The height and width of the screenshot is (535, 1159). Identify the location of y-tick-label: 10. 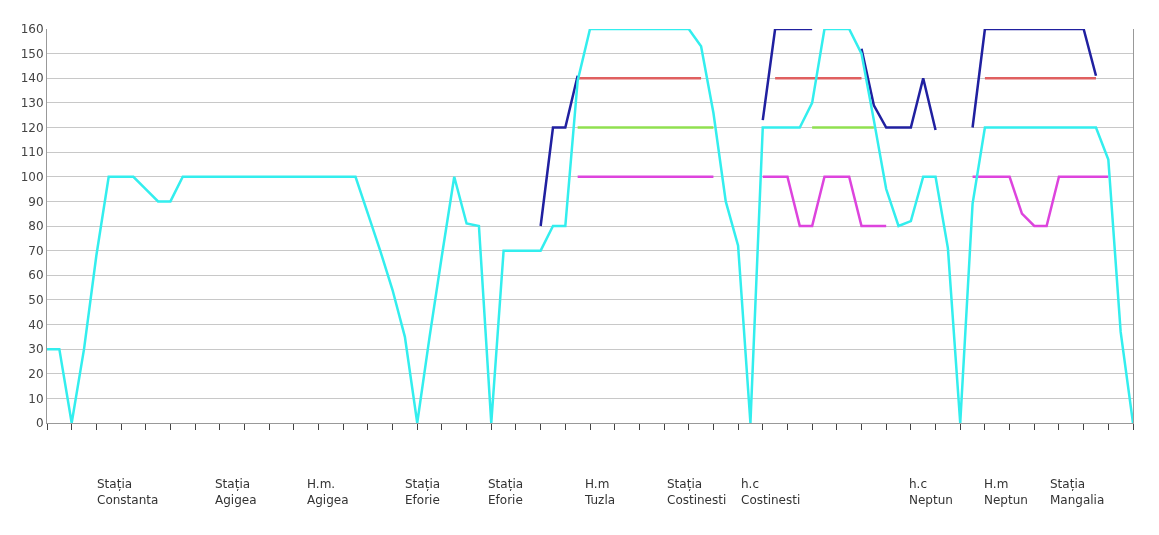
(36, 398).